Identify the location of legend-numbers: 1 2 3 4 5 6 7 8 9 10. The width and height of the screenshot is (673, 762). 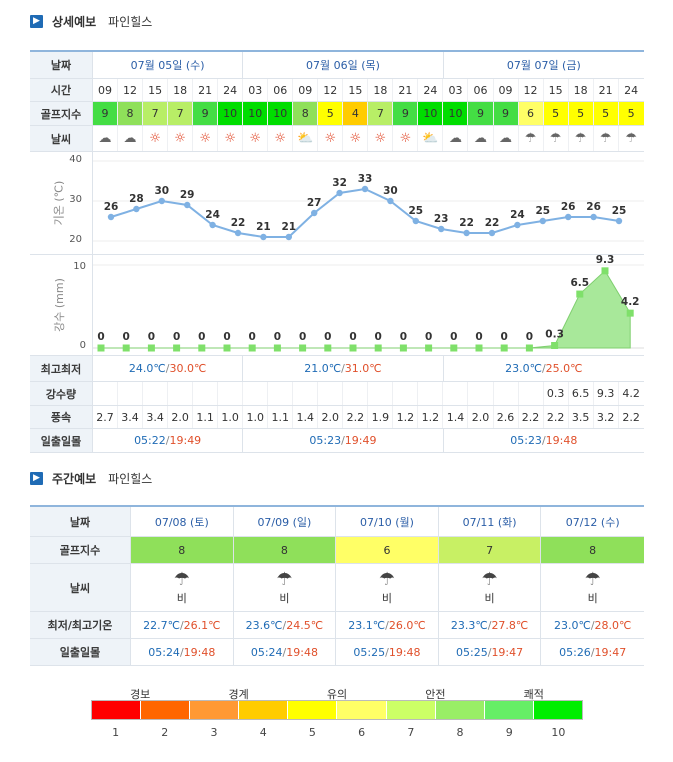
(337, 732).